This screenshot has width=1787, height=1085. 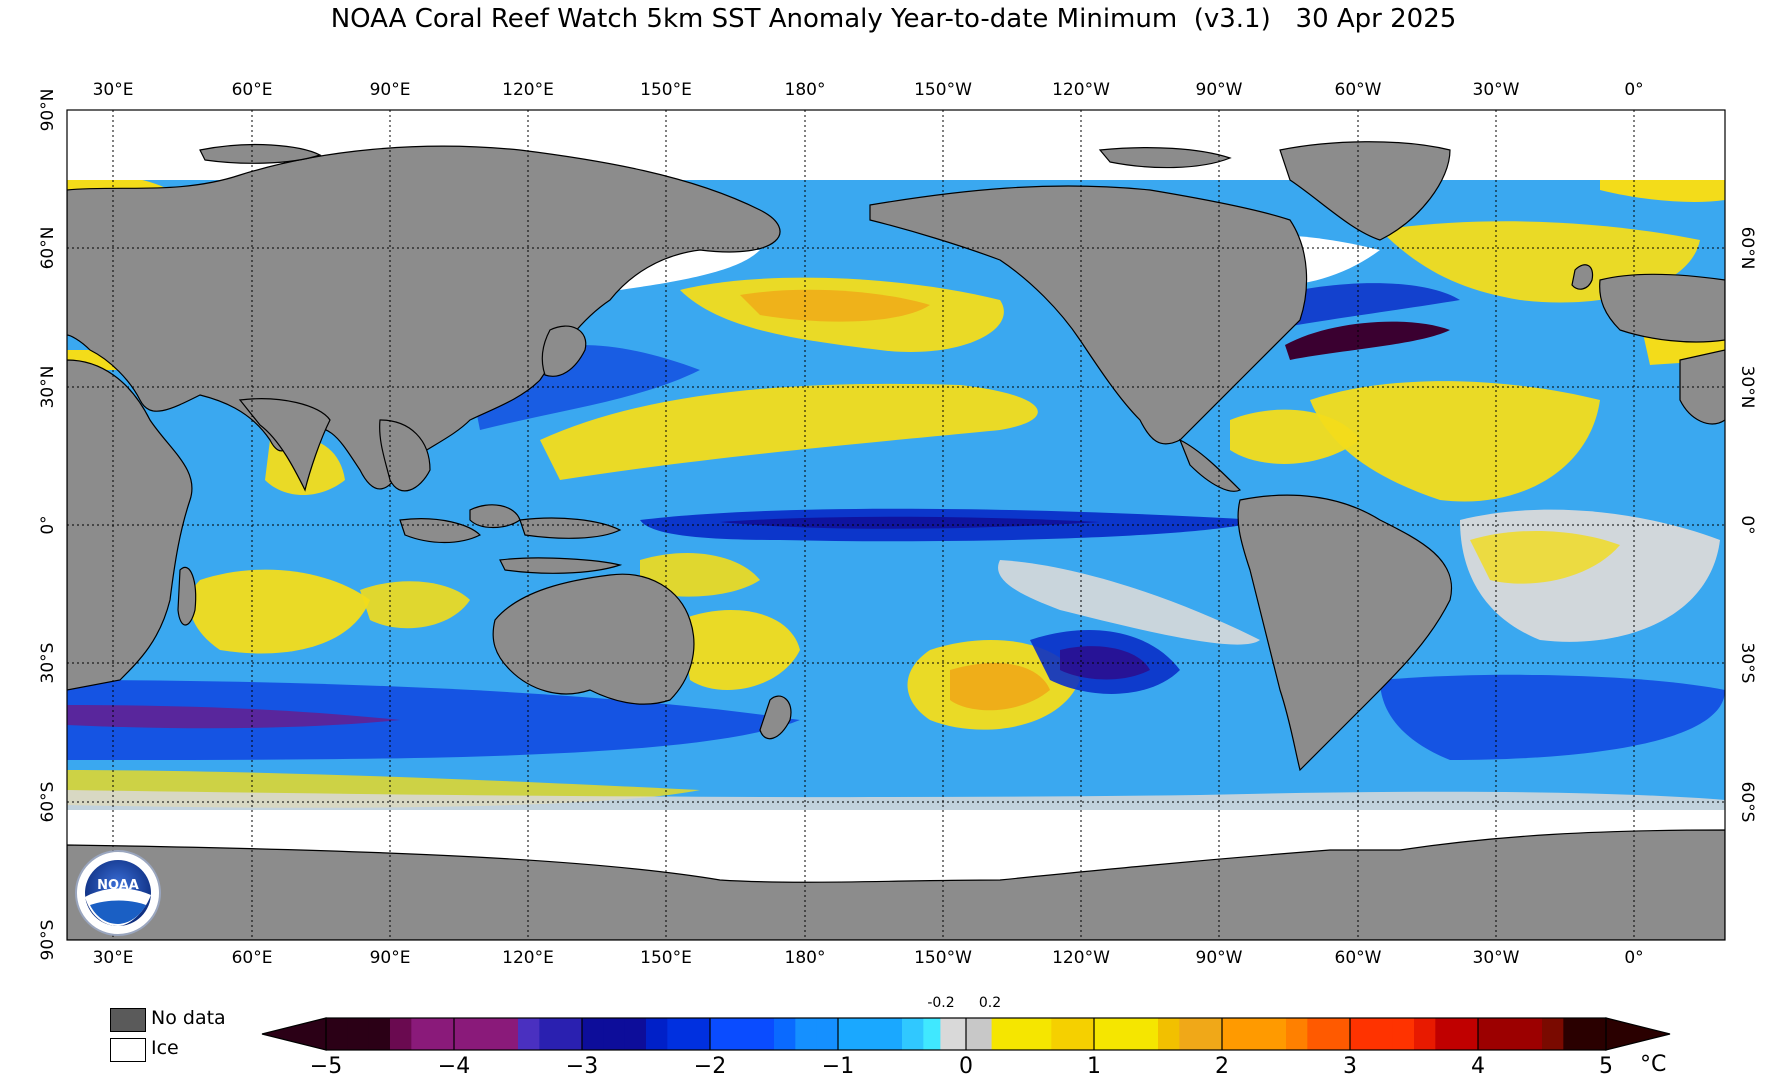 I want to click on colorbar, so click(x=966, y=1034).